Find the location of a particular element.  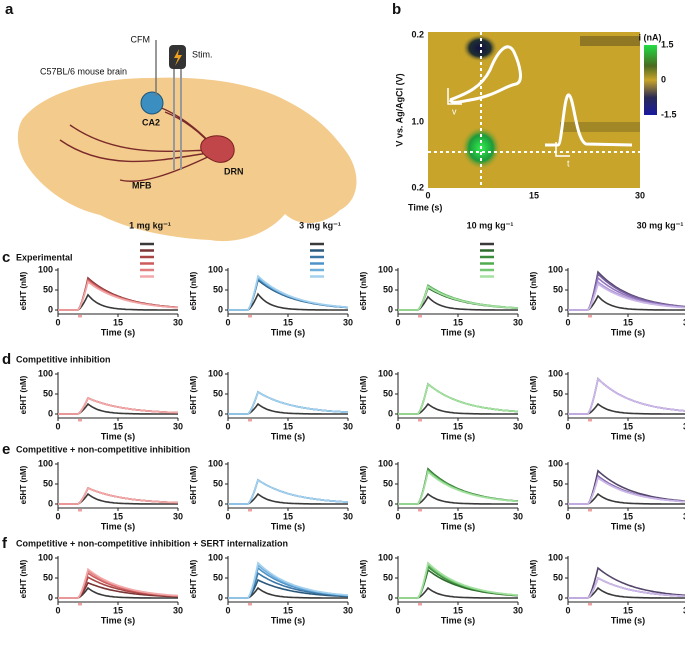

axis-arrow is located at coordinates (454, 96).